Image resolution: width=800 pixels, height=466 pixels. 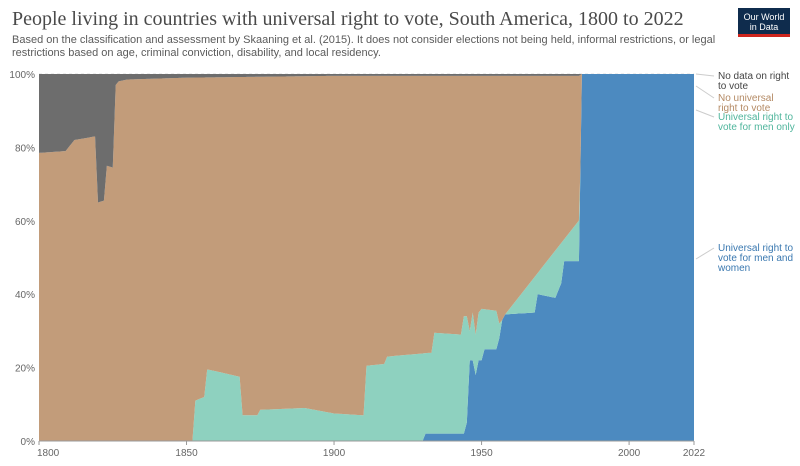 What do you see at coordinates (629, 453) in the screenshot?
I see `x-tick-label-4: 2000` at bounding box center [629, 453].